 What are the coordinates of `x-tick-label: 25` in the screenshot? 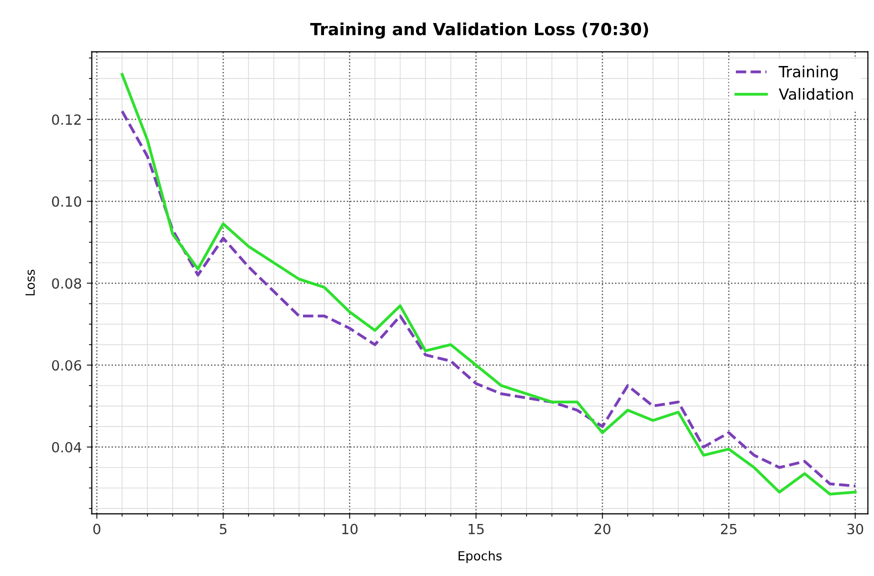 It's located at (728, 529).